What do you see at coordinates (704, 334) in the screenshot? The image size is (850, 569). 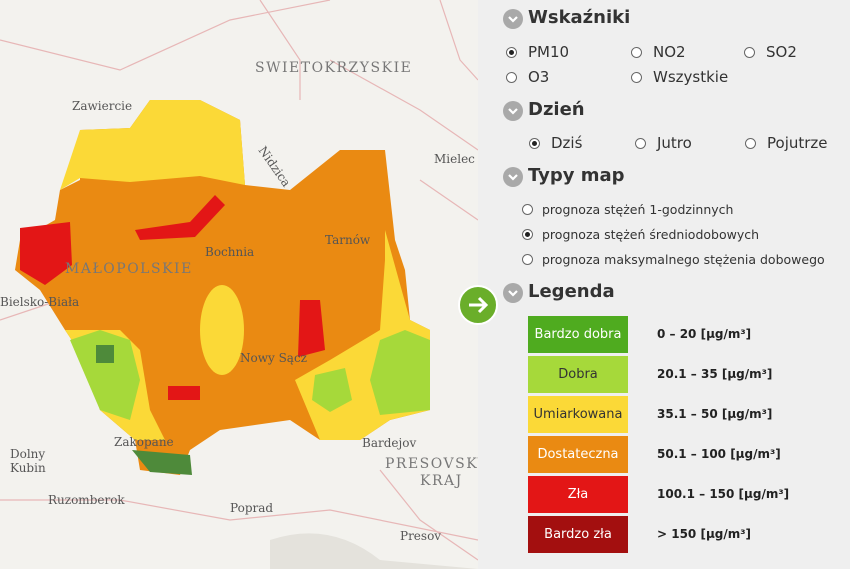 I see `legend-range: 0 – 20 [μg/m³]` at bounding box center [704, 334].